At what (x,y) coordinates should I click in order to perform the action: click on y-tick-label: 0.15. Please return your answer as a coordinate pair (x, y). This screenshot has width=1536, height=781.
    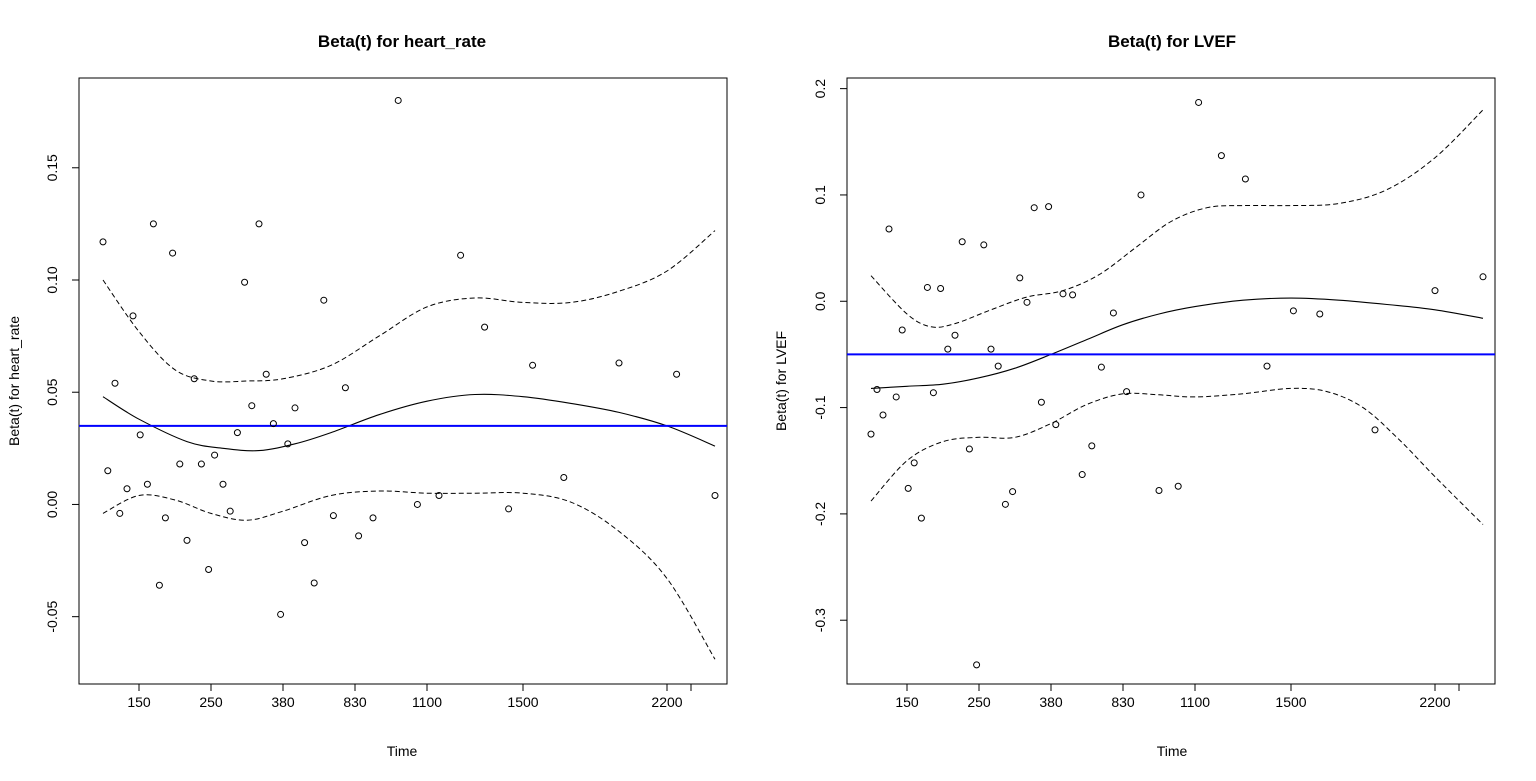
    Looking at the image, I should click on (52, 167).